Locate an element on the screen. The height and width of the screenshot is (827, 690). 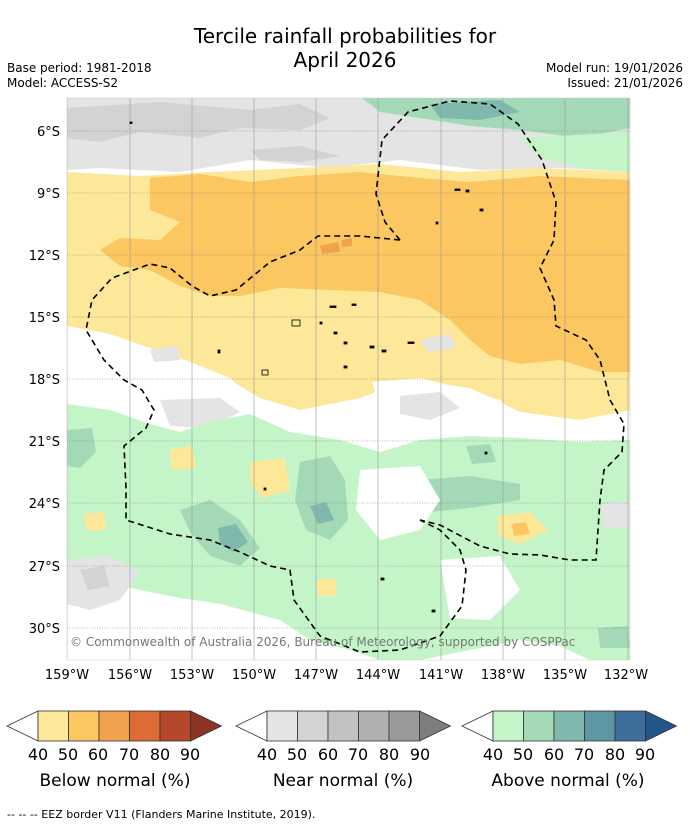
legend-title-near: Near normal (%) is located at coordinates (343, 781).